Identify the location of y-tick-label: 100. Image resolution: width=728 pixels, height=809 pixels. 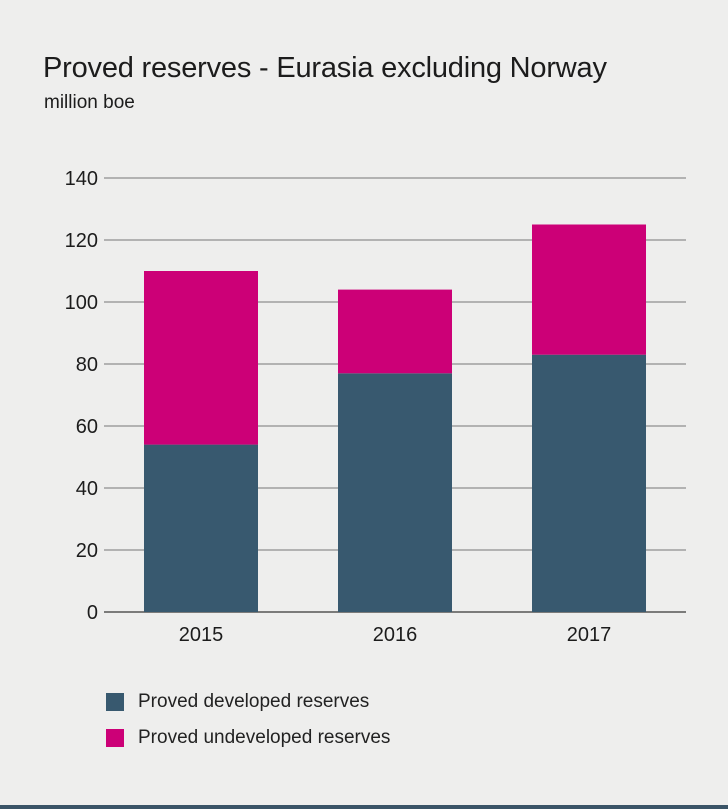
(81, 303).